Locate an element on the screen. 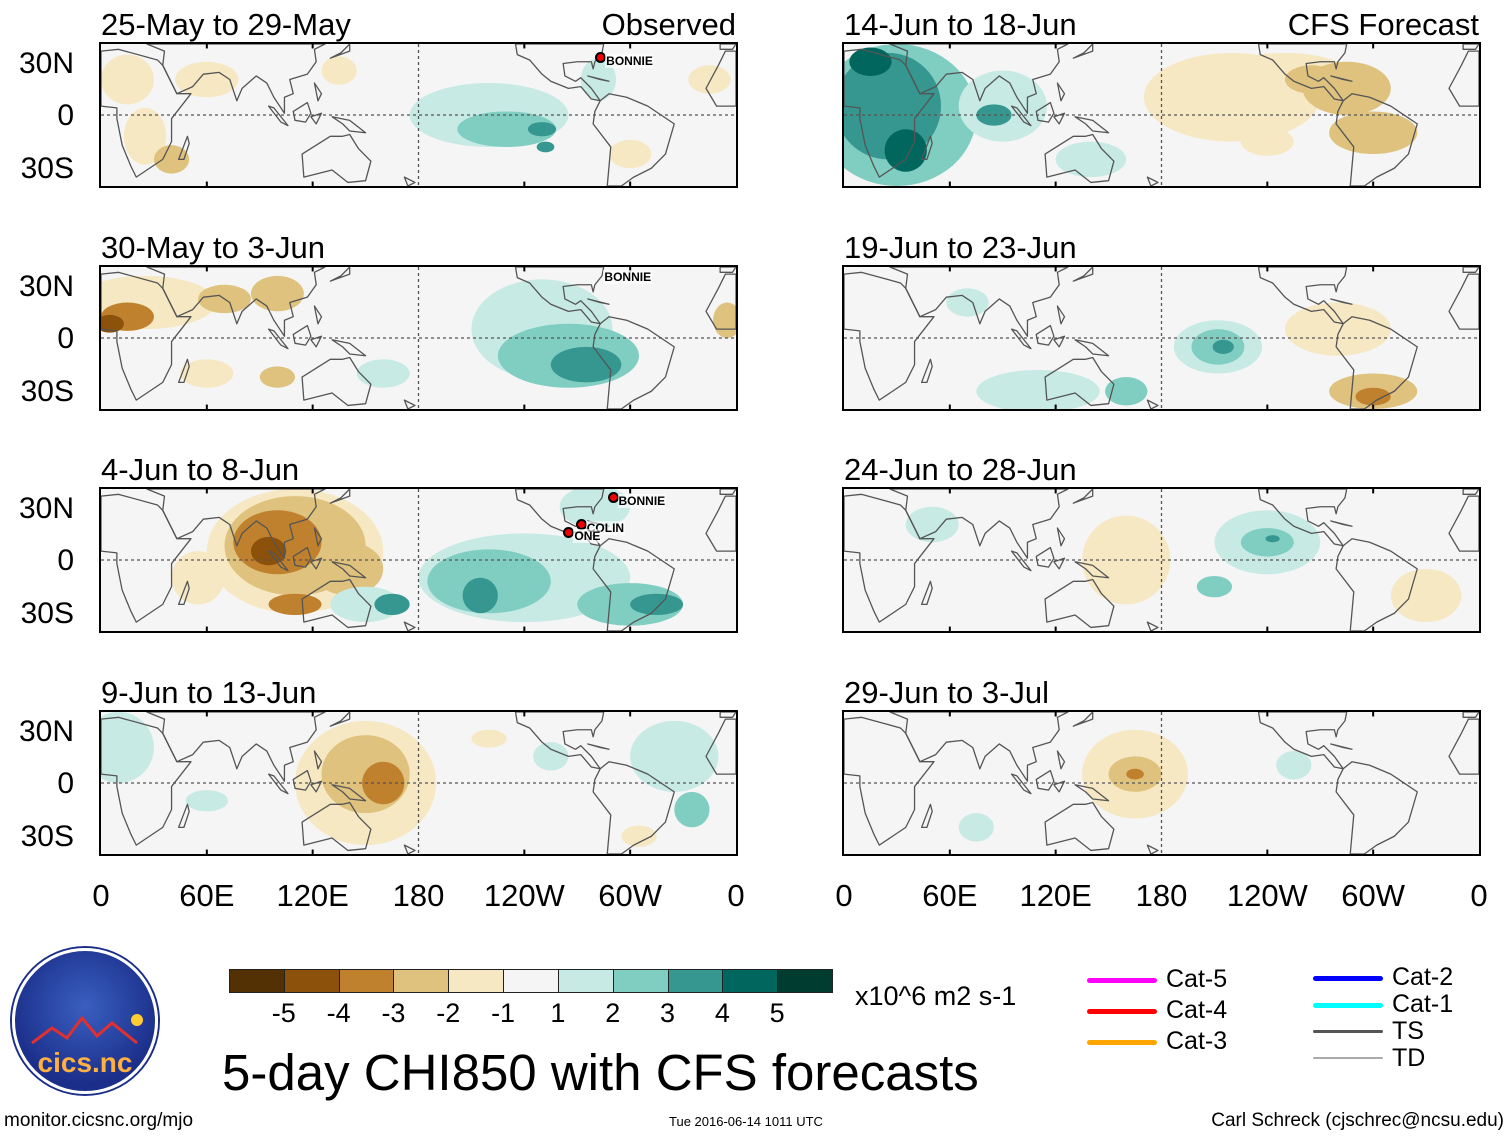 This screenshot has height=1137, width=1510. legend-label: Cat-1 is located at coordinates (1423, 1004).